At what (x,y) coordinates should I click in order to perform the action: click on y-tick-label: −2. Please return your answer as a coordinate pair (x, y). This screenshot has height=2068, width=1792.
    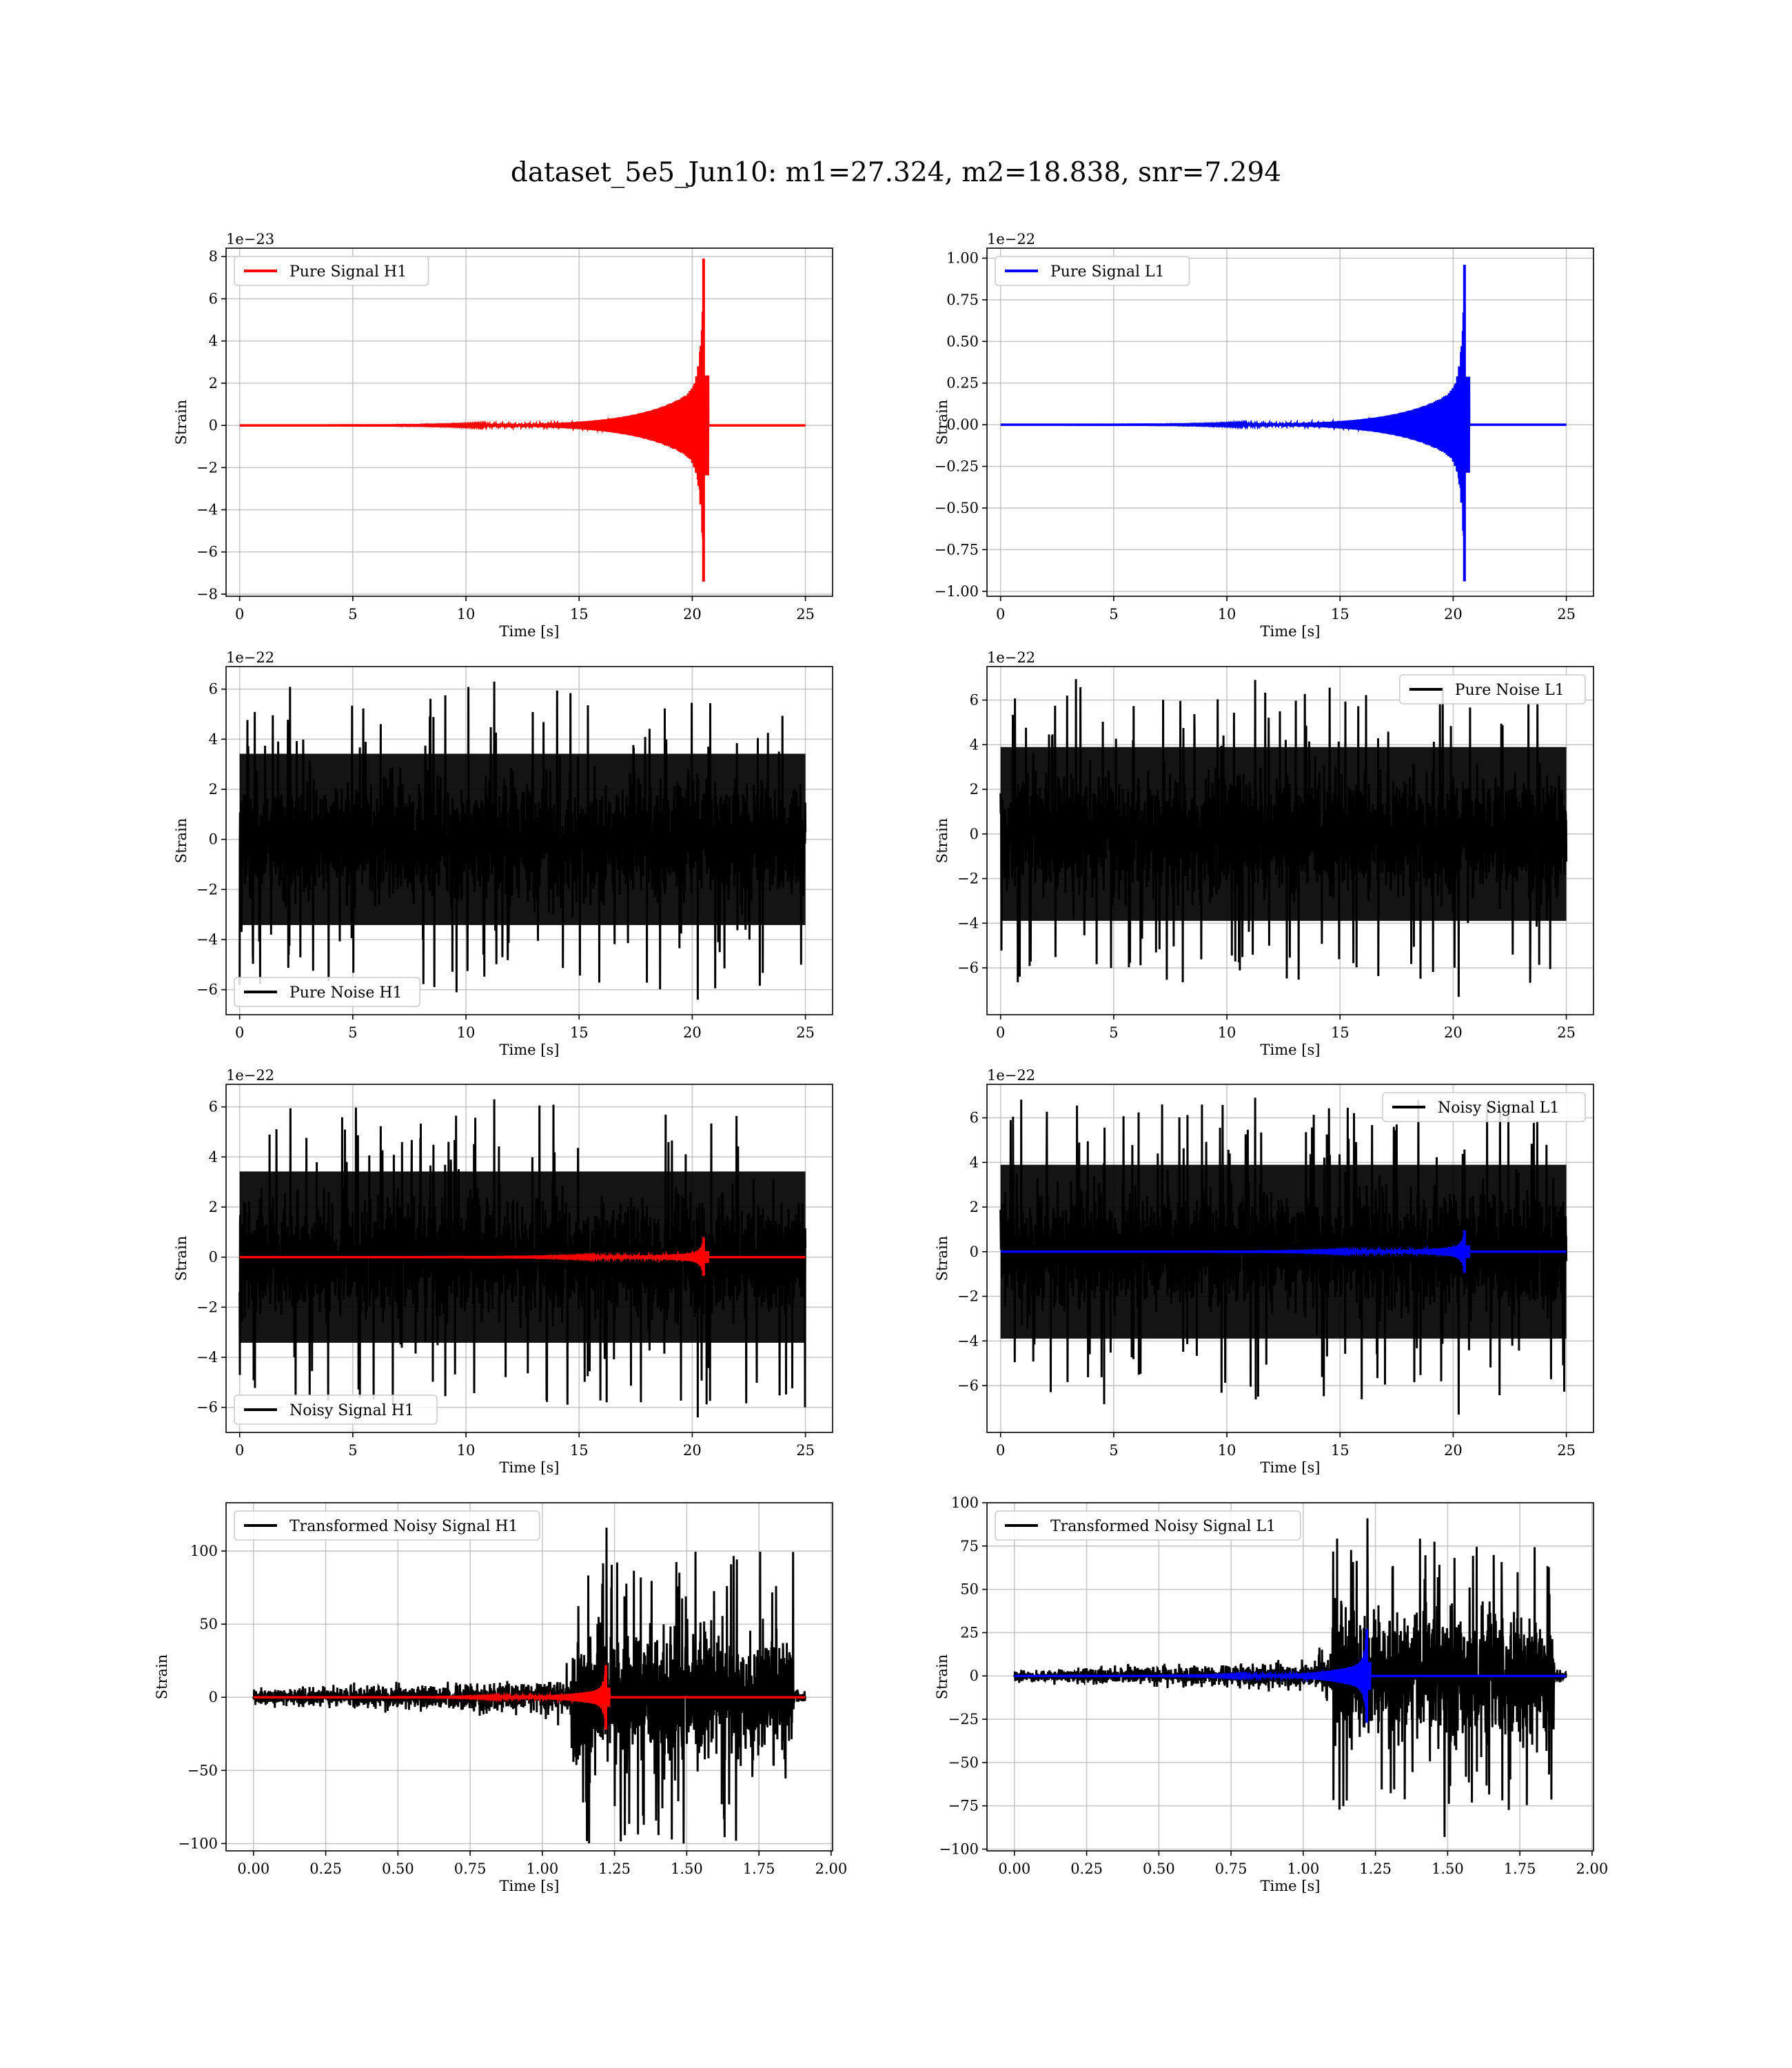
    Looking at the image, I should click on (968, 879).